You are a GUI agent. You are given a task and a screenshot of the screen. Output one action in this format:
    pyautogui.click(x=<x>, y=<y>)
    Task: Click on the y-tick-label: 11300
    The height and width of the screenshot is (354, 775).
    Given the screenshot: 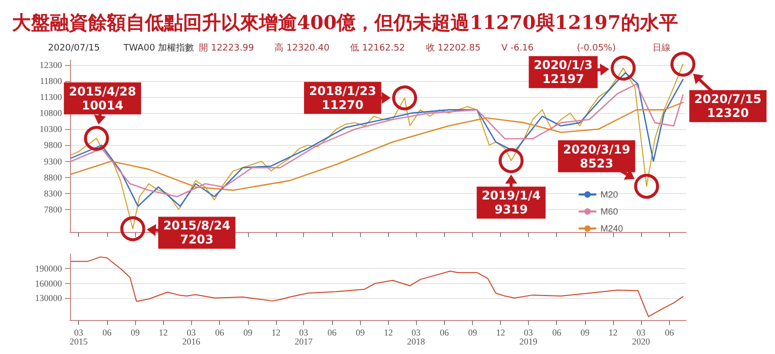 What is the action you would take?
    pyautogui.click(x=51, y=97)
    